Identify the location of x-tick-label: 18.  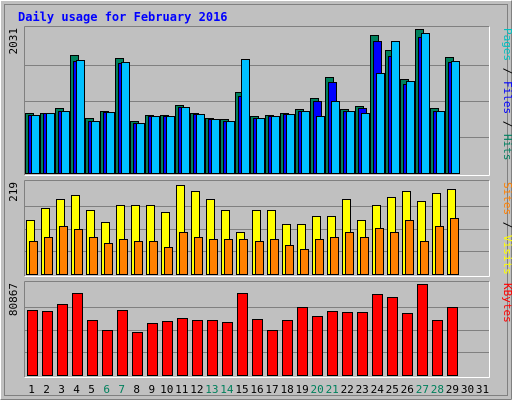
(286, 389).